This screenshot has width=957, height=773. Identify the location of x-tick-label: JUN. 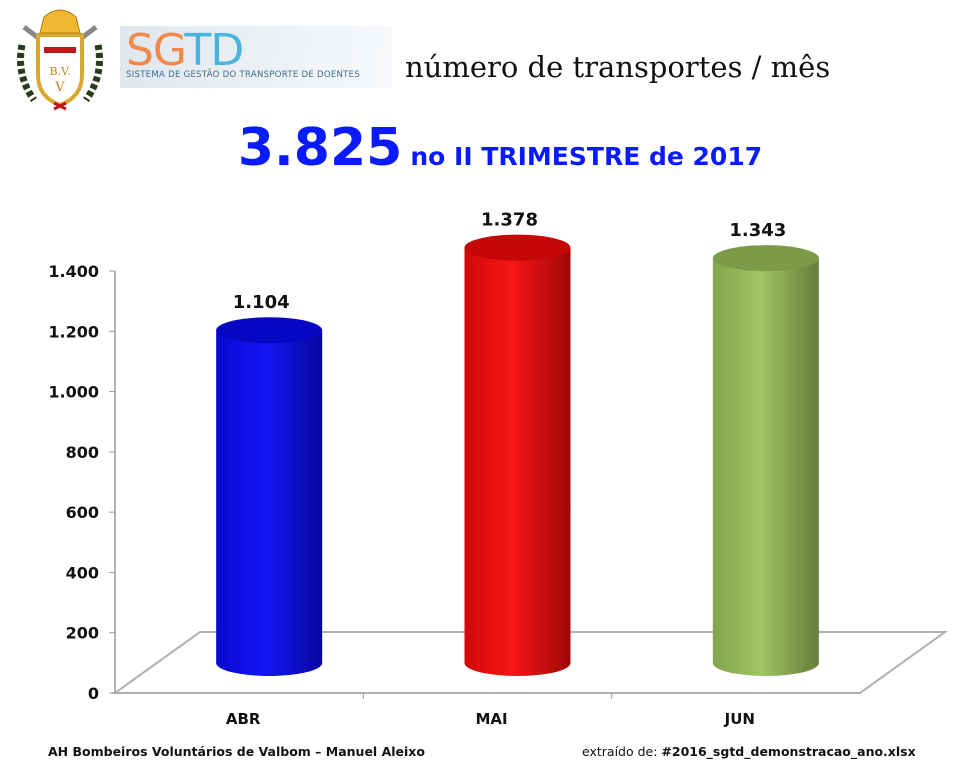
(739, 719).